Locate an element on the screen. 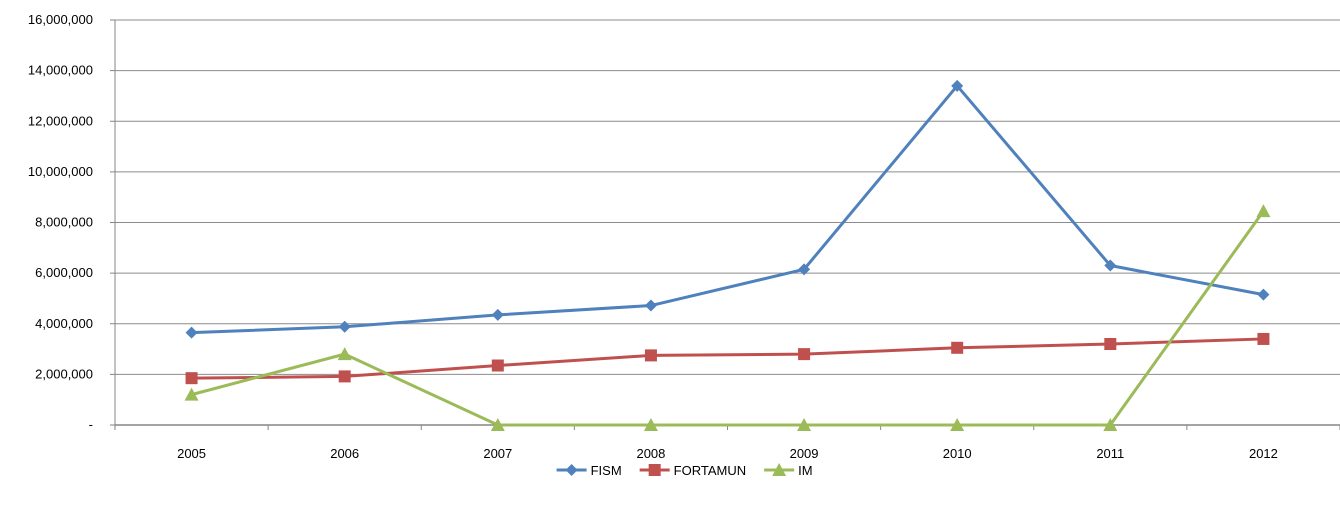  series-line is located at coordinates (727, 358).